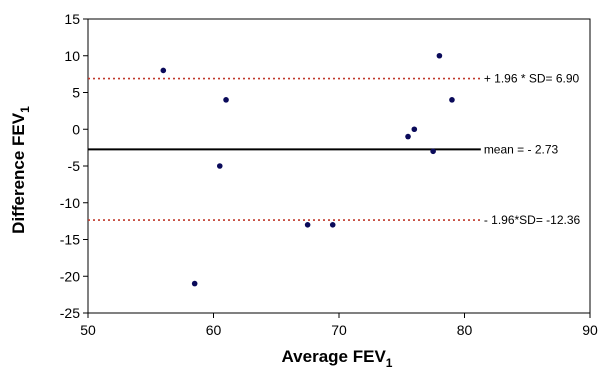 This screenshot has width=608, height=371. What do you see at coordinates (339, 330) in the screenshot?
I see `x-tick-label: 70` at bounding box center [339, 330].